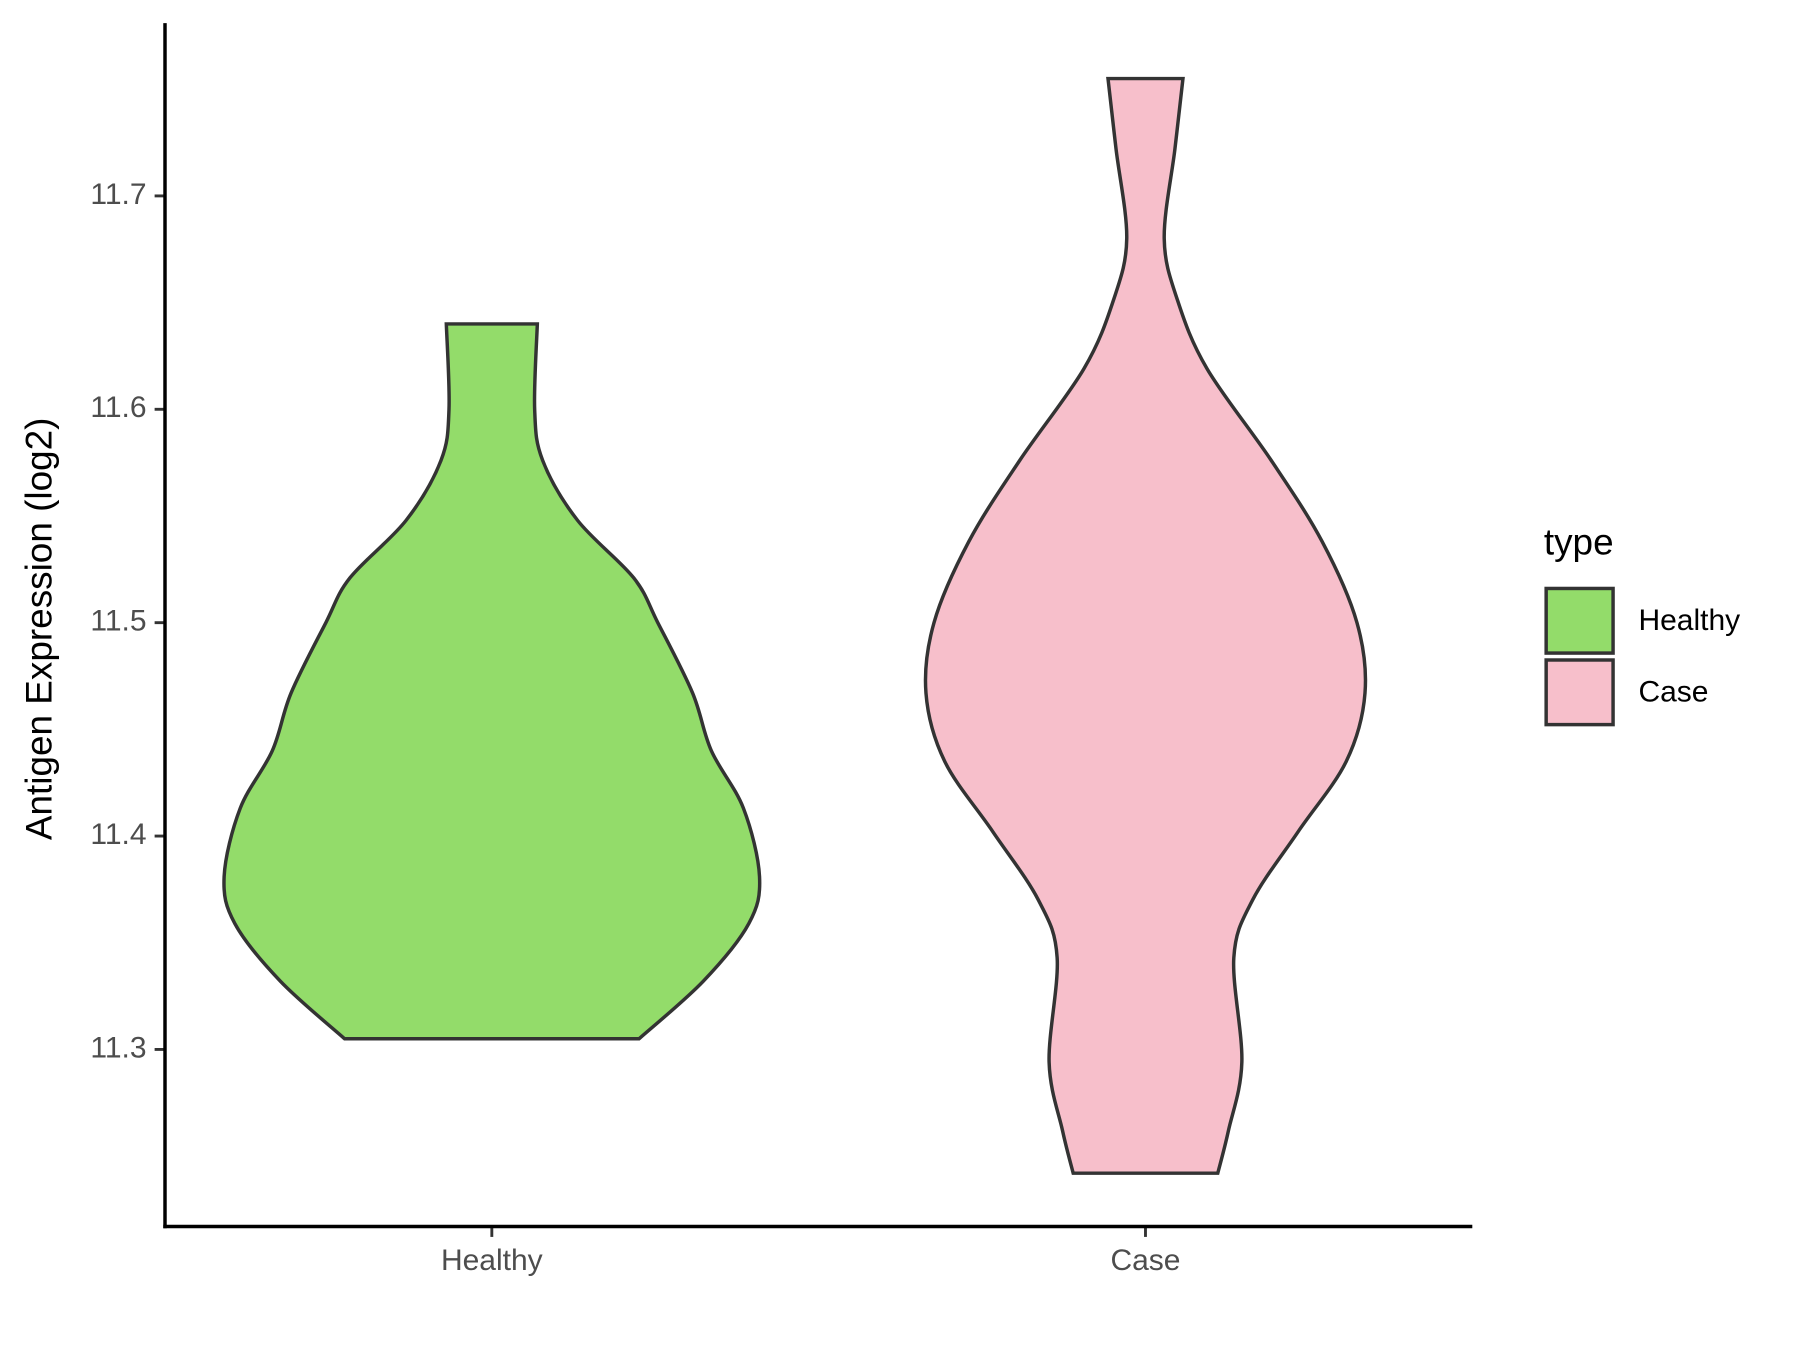 The width and height of the screenshot is (1800, 1350). I want to click on y-tick-label: 11.6, so click(118, 407).